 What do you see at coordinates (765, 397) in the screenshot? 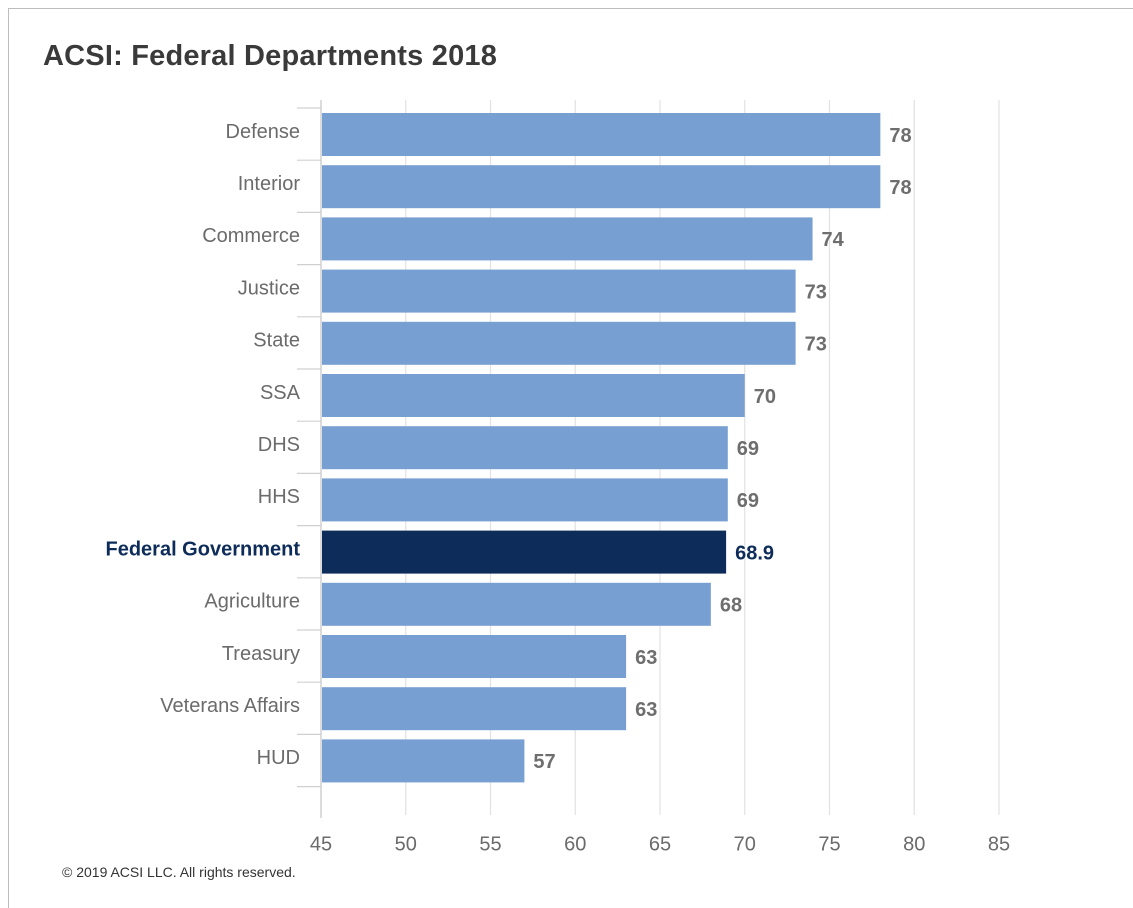
I see `value-label: 70` at bounding box center [765, 397].